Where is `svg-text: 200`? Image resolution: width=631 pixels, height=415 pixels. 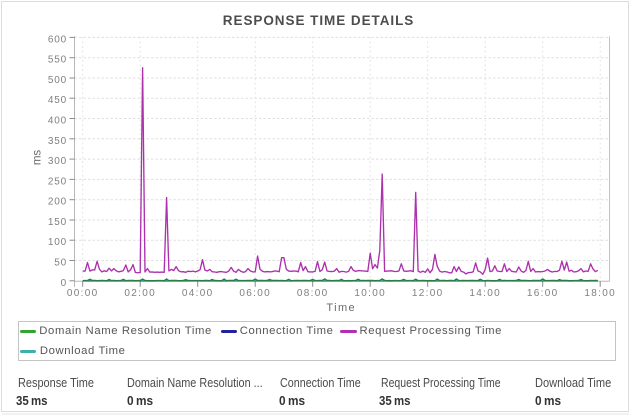 svg-text: 200 is located at coordinates (57, 202).